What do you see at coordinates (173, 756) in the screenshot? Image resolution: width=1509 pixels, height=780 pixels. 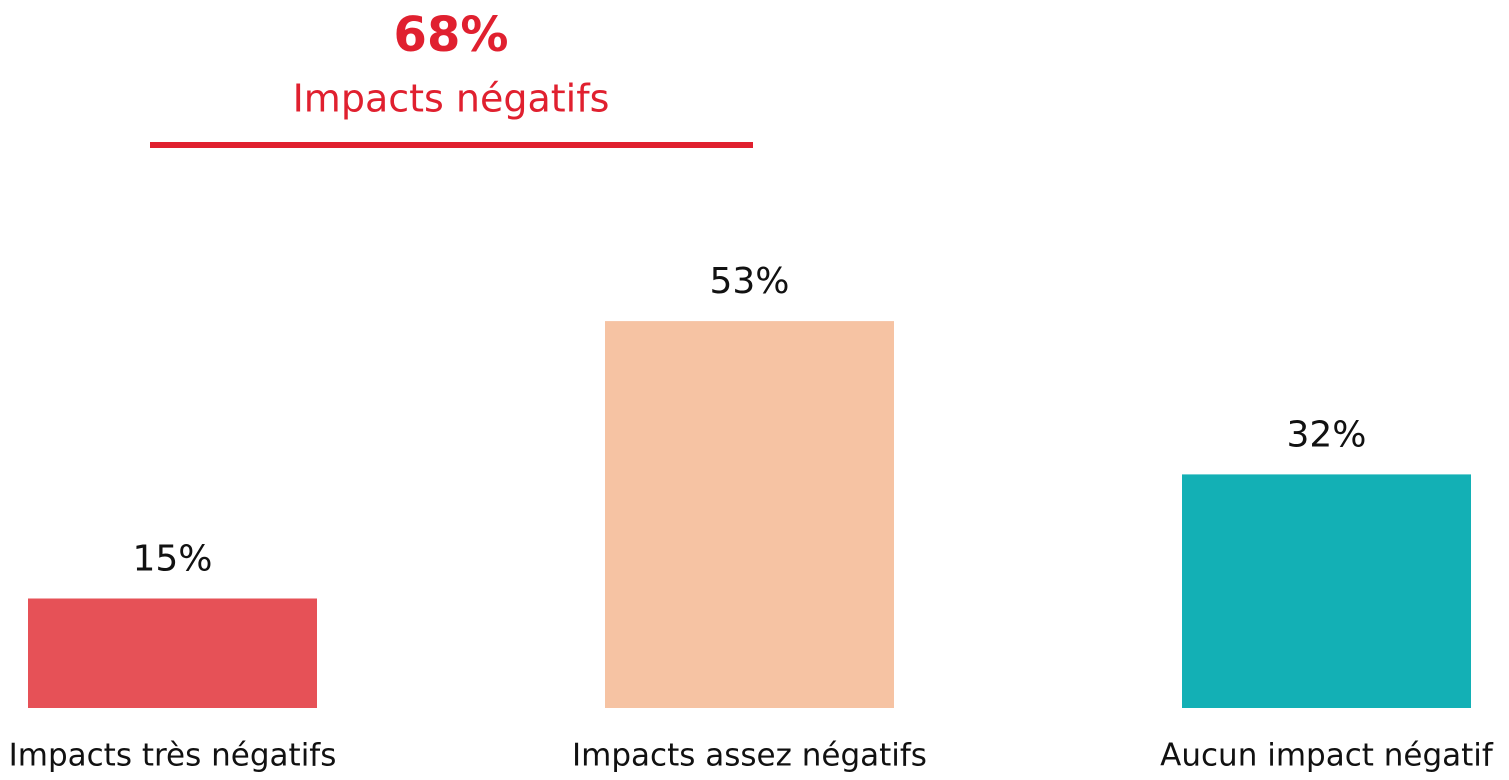 I see `x-tick-label: Impacts très négatifs` at bounding box center [173, 756].